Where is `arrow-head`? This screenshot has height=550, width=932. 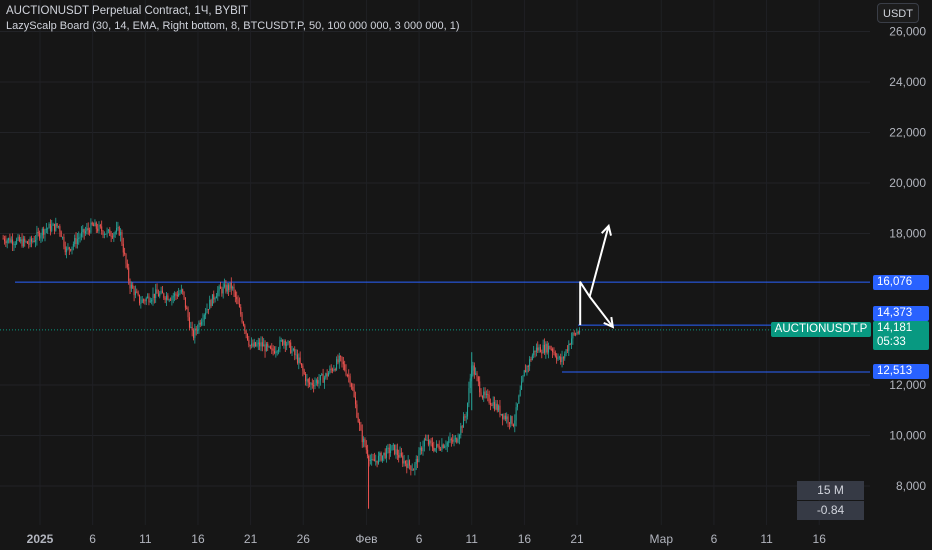
arrow-head is located at coordinates (609, 322).